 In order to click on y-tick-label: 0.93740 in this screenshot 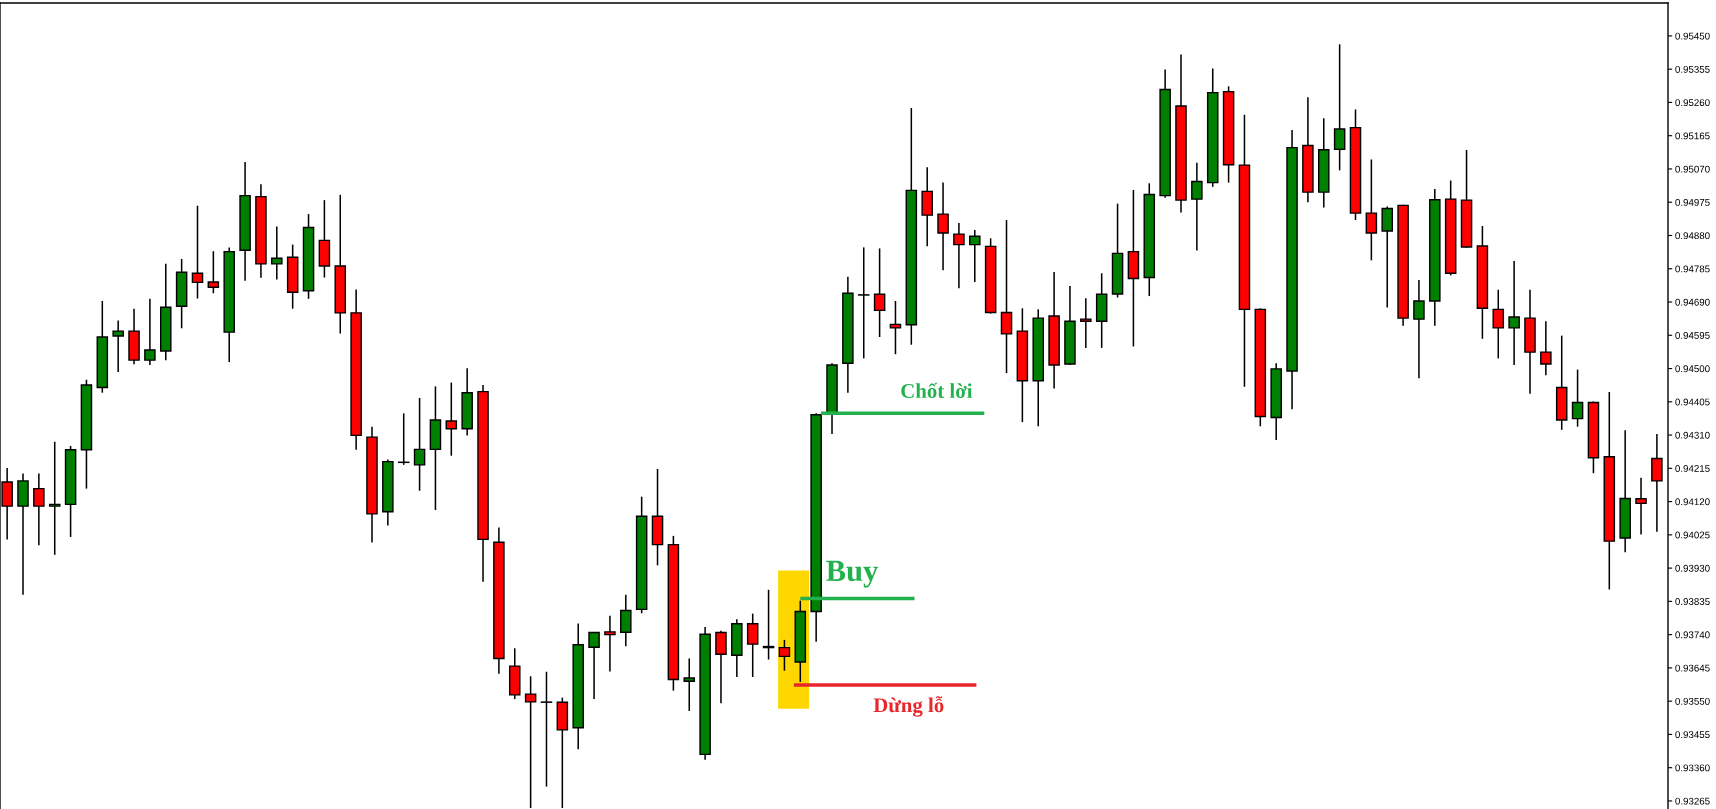, I will do `click(1692, 635)`.